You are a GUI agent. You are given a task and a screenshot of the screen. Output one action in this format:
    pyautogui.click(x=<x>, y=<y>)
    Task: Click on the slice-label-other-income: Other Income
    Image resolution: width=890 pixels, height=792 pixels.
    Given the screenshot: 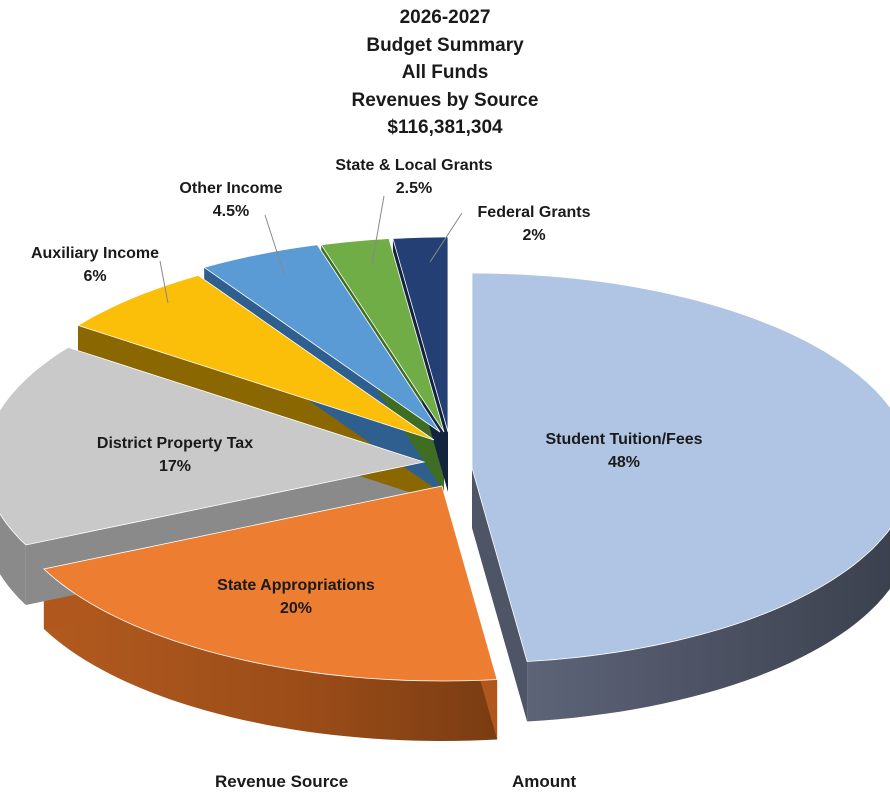 What is the action you would take?
    pyautogui.click(x=230, y=188)
    